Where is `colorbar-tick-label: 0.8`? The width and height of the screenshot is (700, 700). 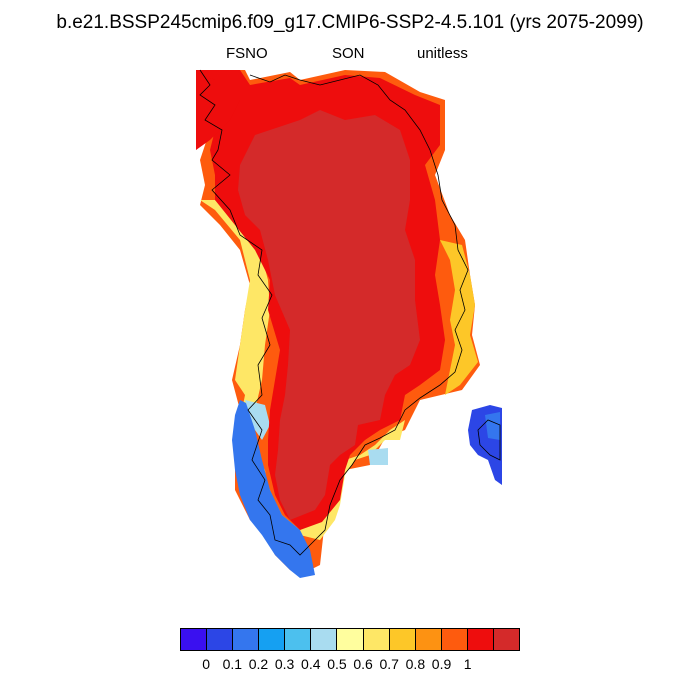
colorbar-tick-label: 0.8 is located at coordinates (415, 664).